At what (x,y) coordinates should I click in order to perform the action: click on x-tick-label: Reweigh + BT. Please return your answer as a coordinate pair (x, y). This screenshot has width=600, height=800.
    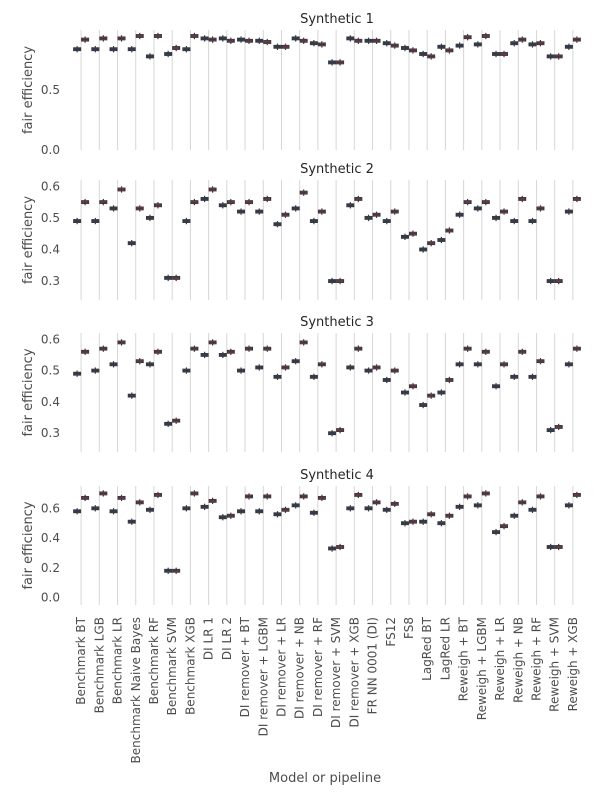
    Looking at the image, I should click on (464, 658).